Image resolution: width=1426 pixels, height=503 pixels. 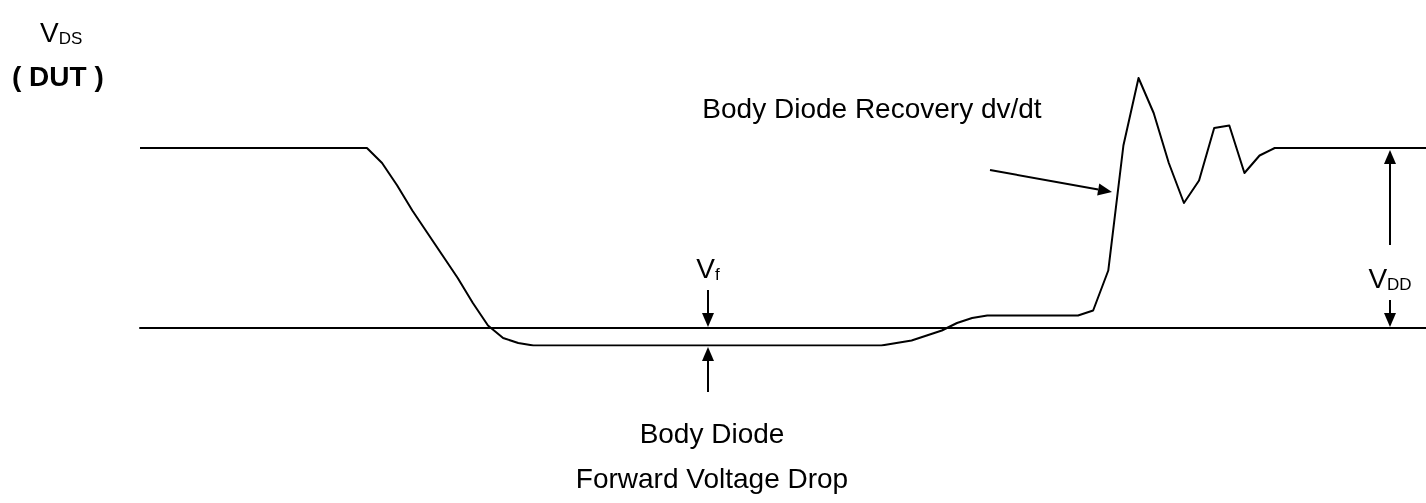 I want to click on annotation: Vf, so click(x=708, y=268).